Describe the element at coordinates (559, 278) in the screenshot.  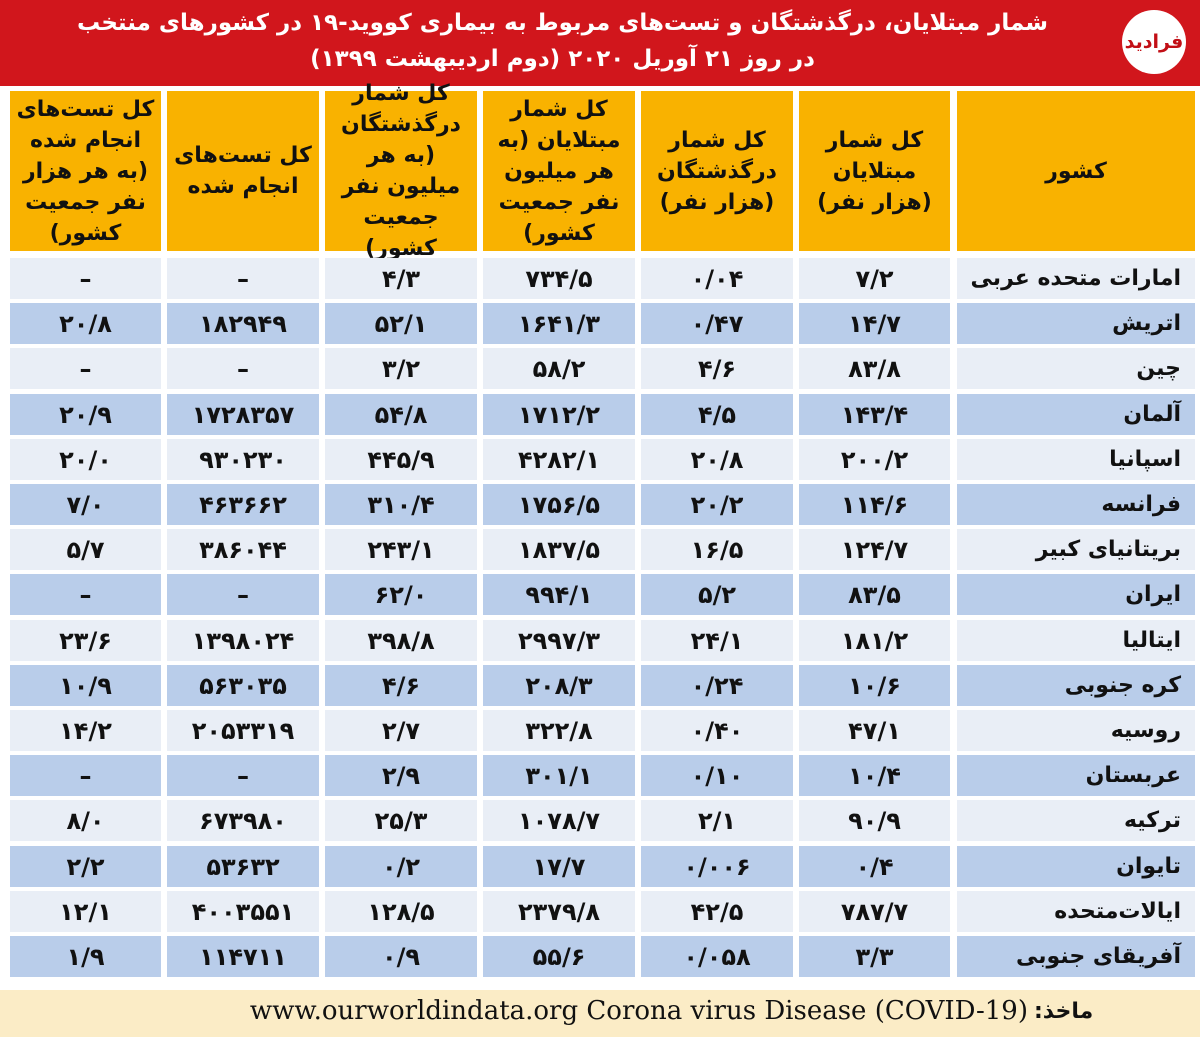
I see `value-cell: ۷۳۴/۵` at that location.